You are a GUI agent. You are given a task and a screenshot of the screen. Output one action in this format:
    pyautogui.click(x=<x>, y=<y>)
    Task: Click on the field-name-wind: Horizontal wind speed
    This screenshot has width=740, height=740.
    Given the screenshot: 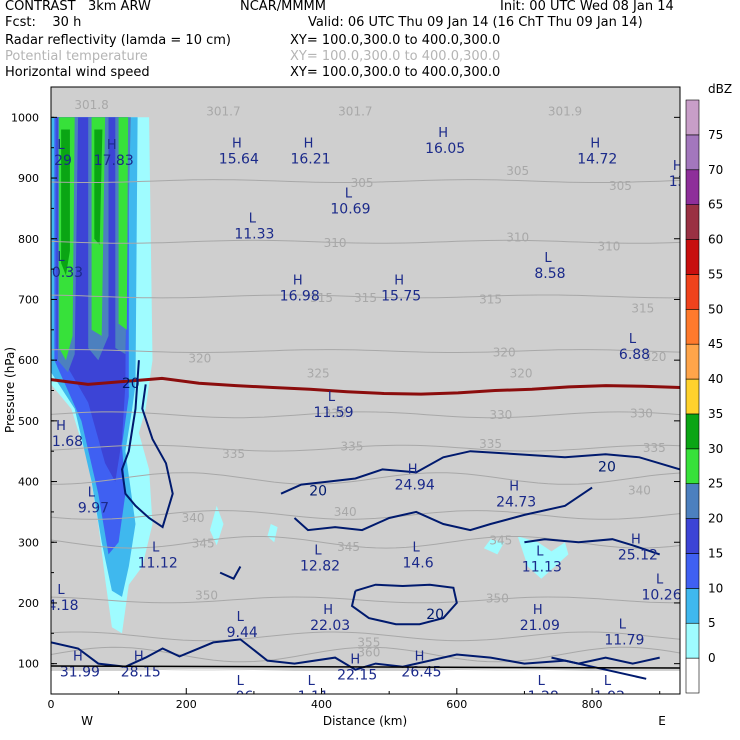 What is the action you would take?
    pyautogui.click(x=77, y=72)
    